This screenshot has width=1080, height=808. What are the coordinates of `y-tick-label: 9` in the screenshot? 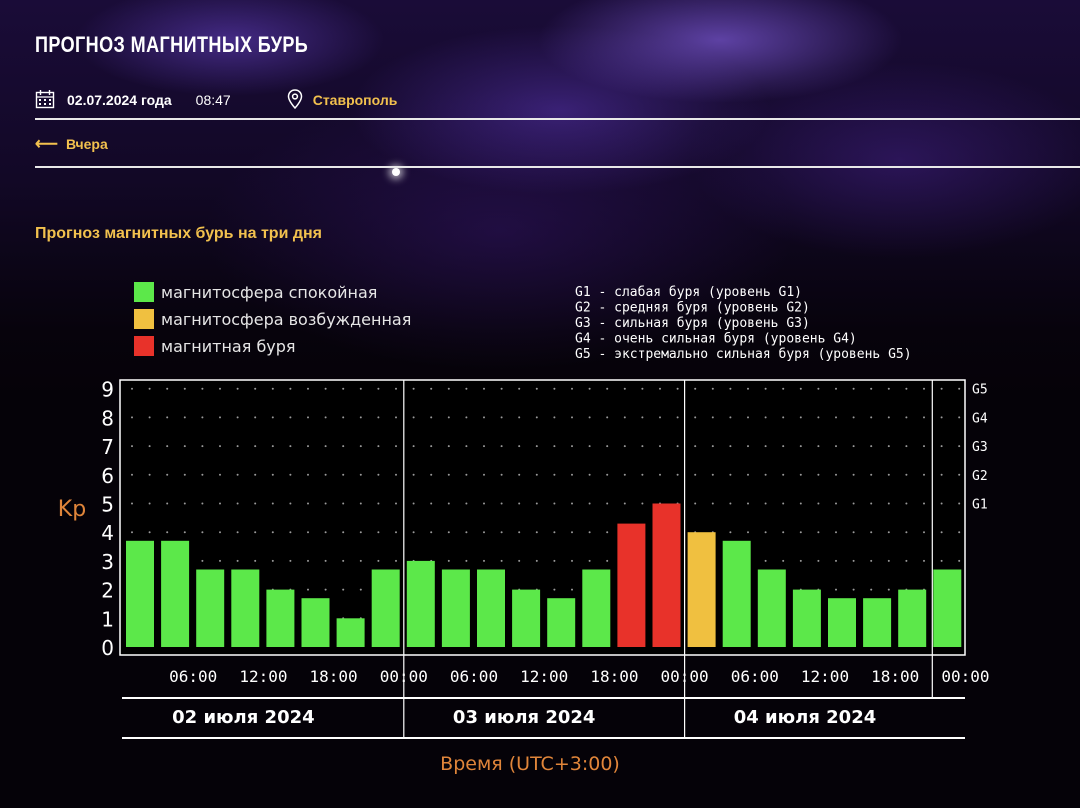 It's located at (107, 390).